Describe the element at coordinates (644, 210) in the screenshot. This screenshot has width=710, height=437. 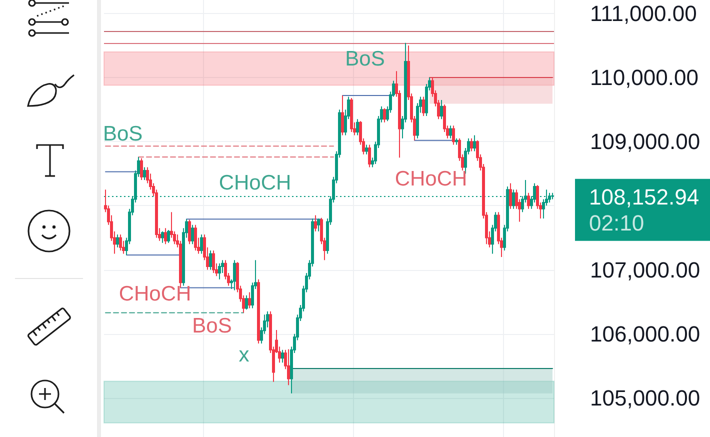
I see `ref-line-label: 108,152.94 02:10` at that location.